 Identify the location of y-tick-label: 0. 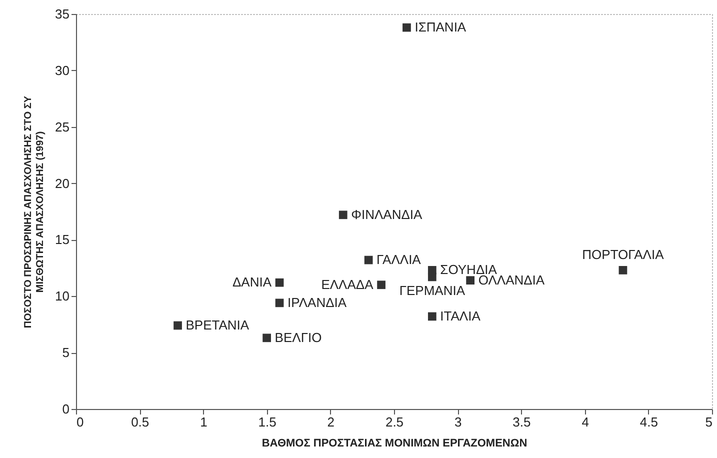
(66, 409).